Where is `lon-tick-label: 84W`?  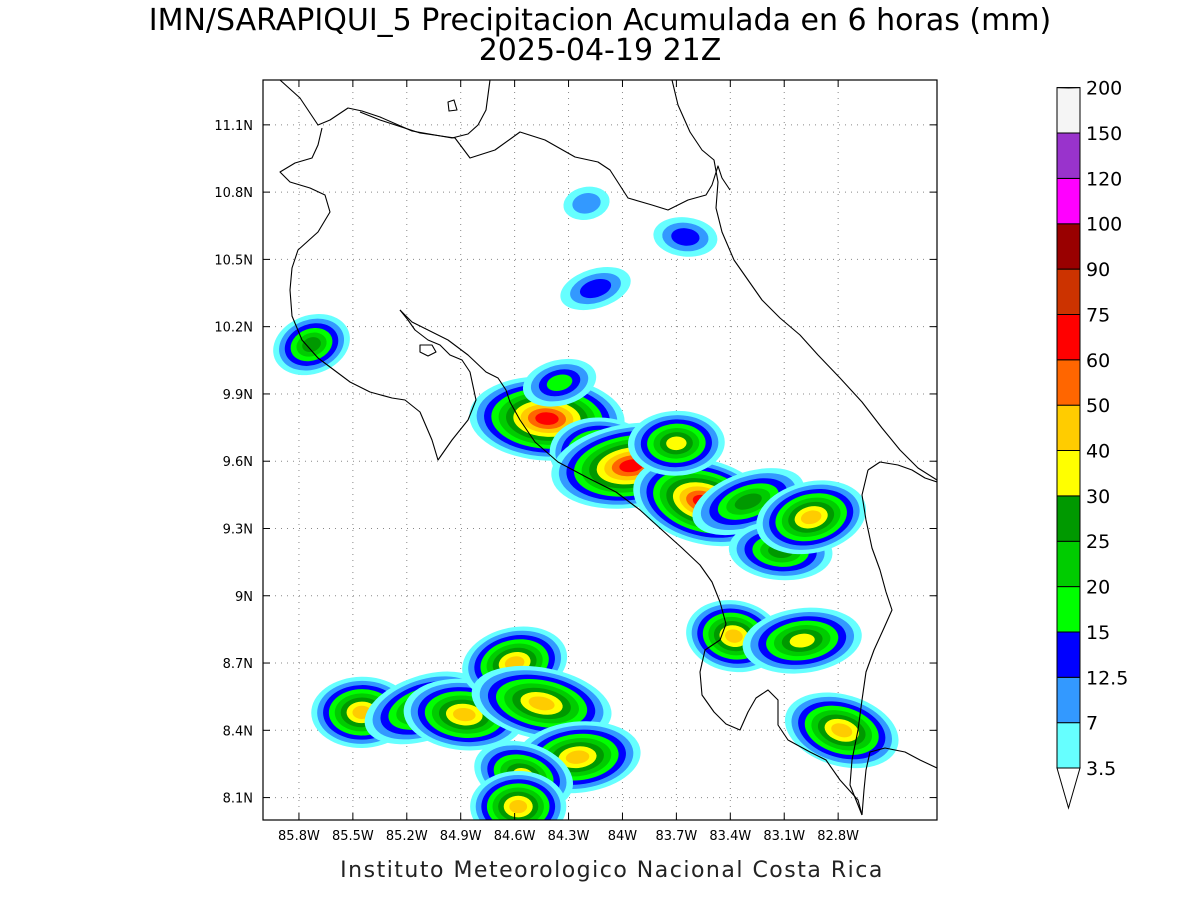
lon-tick-label: 84W is located at coordinates (623, 836).